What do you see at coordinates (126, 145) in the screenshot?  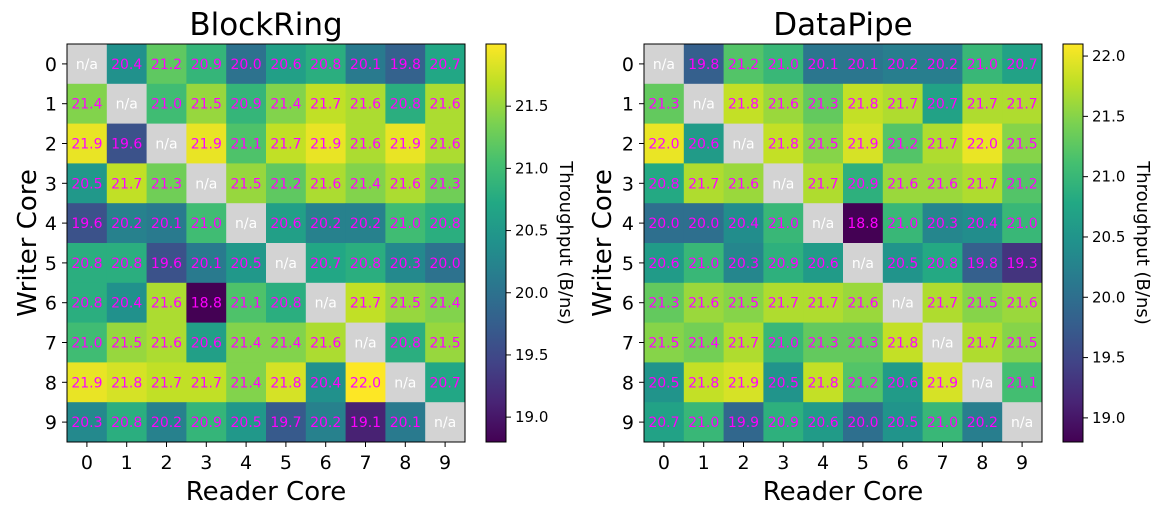 I see `cell-value-label: 19.6` at bounding box center [126, 145].